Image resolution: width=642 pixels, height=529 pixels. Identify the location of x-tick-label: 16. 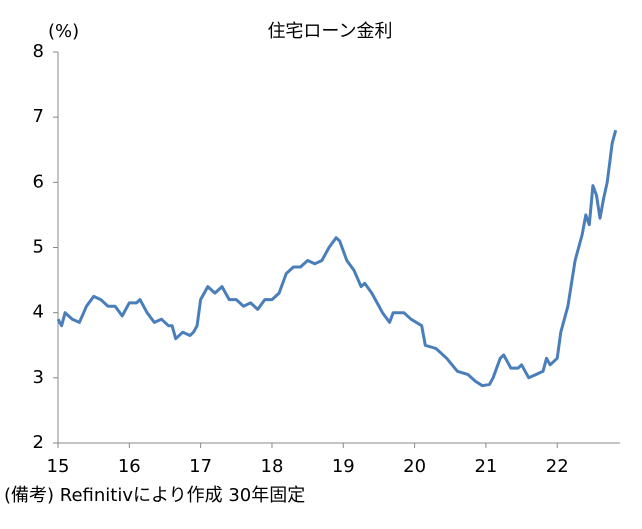
(129, 466).